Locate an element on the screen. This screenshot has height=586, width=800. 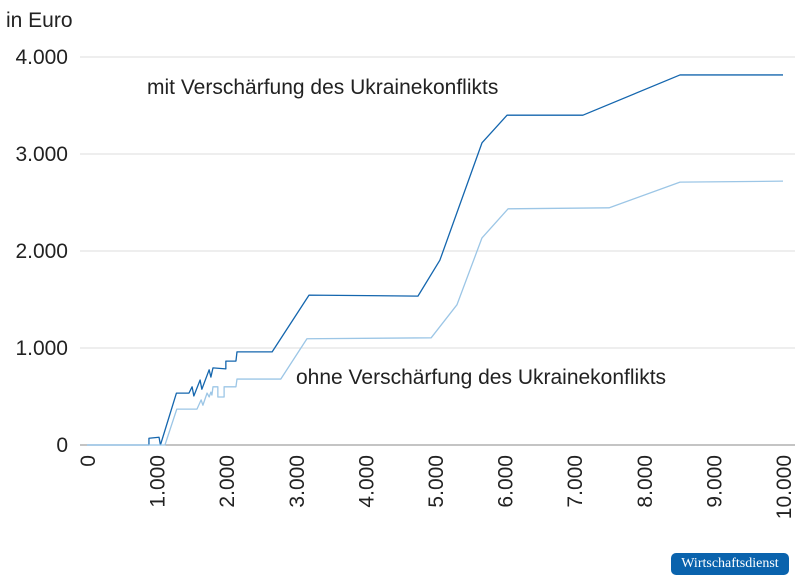
x-tick-label: 0 is located at coordinates (88, 461).